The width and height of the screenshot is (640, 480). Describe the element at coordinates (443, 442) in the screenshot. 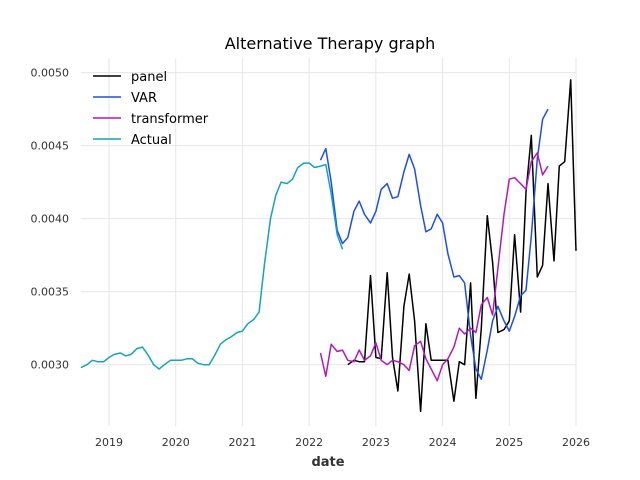

I see `x-tick-label: 2024` at that location.